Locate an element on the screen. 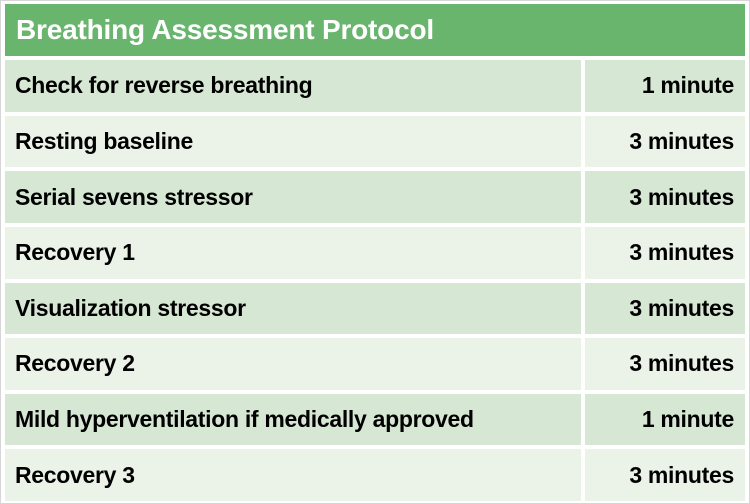 This screenshot has width=750, height=504. table-row: Recovery 2 3 minutes is located at coordinates (375, 364).